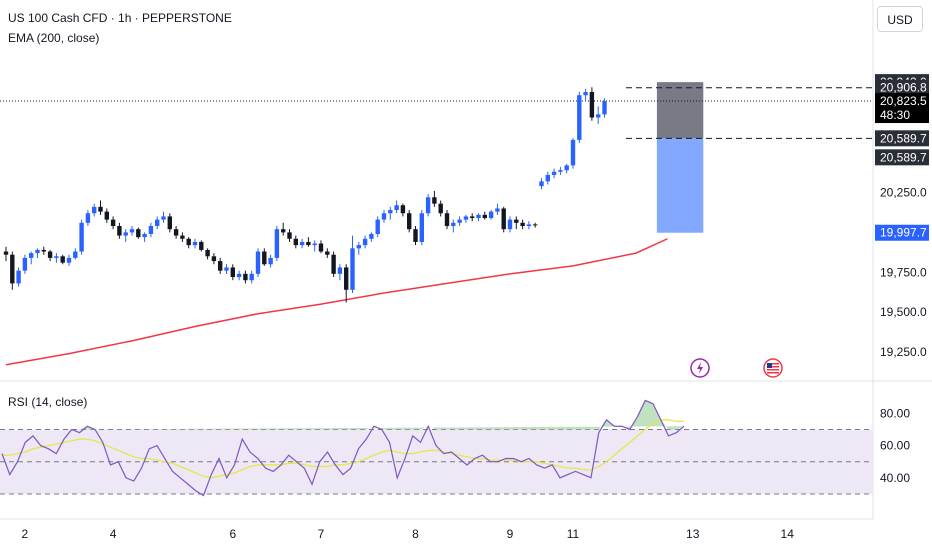 The width and height of the screenshot is (932, 550). I want to click on price-tick-label: 19,250.0, so click(903, 352).